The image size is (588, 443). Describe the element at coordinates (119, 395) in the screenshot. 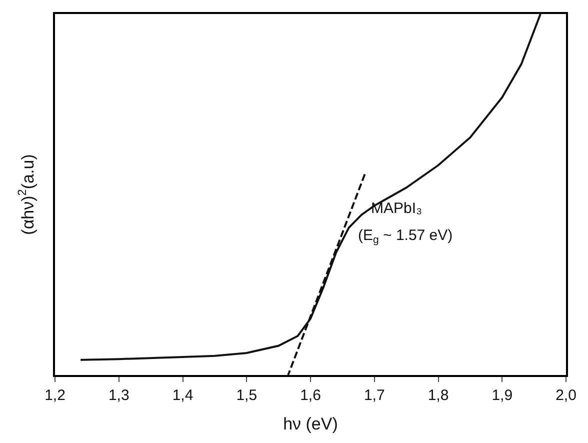

I see `x-tick-label: 1,3` at that location.